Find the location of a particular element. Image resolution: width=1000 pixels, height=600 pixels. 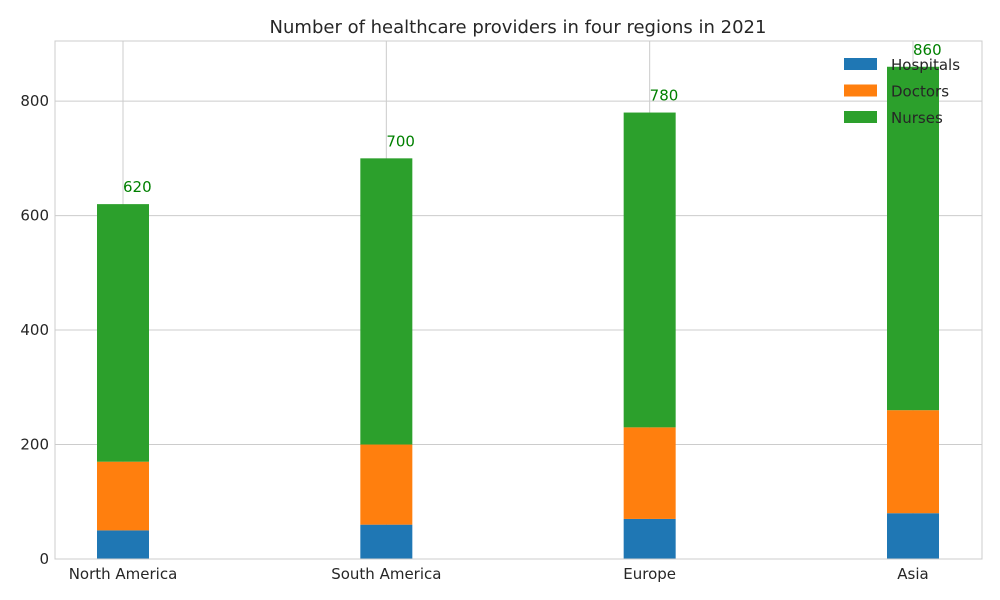

total-label: 780 is located at coordinates (664, 96).